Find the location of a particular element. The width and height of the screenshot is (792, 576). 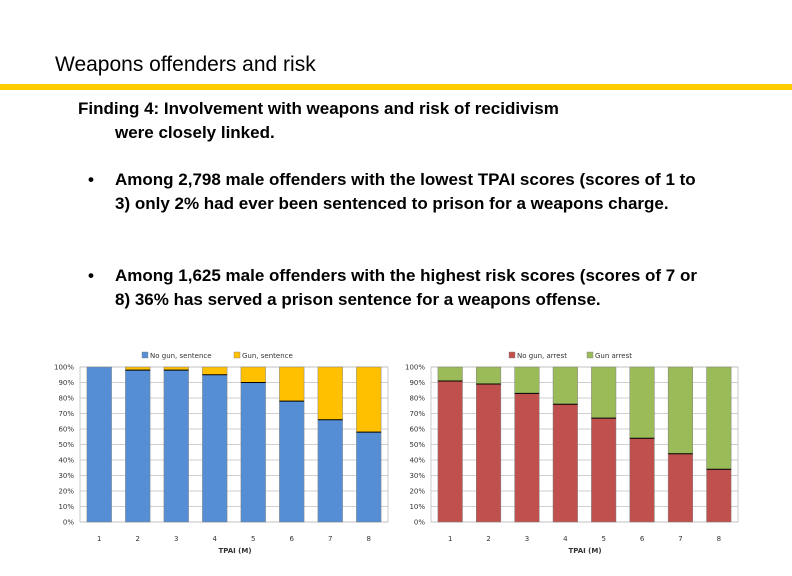

slide-title: Weapons offenders and risk is located at coordinates (185, 64).